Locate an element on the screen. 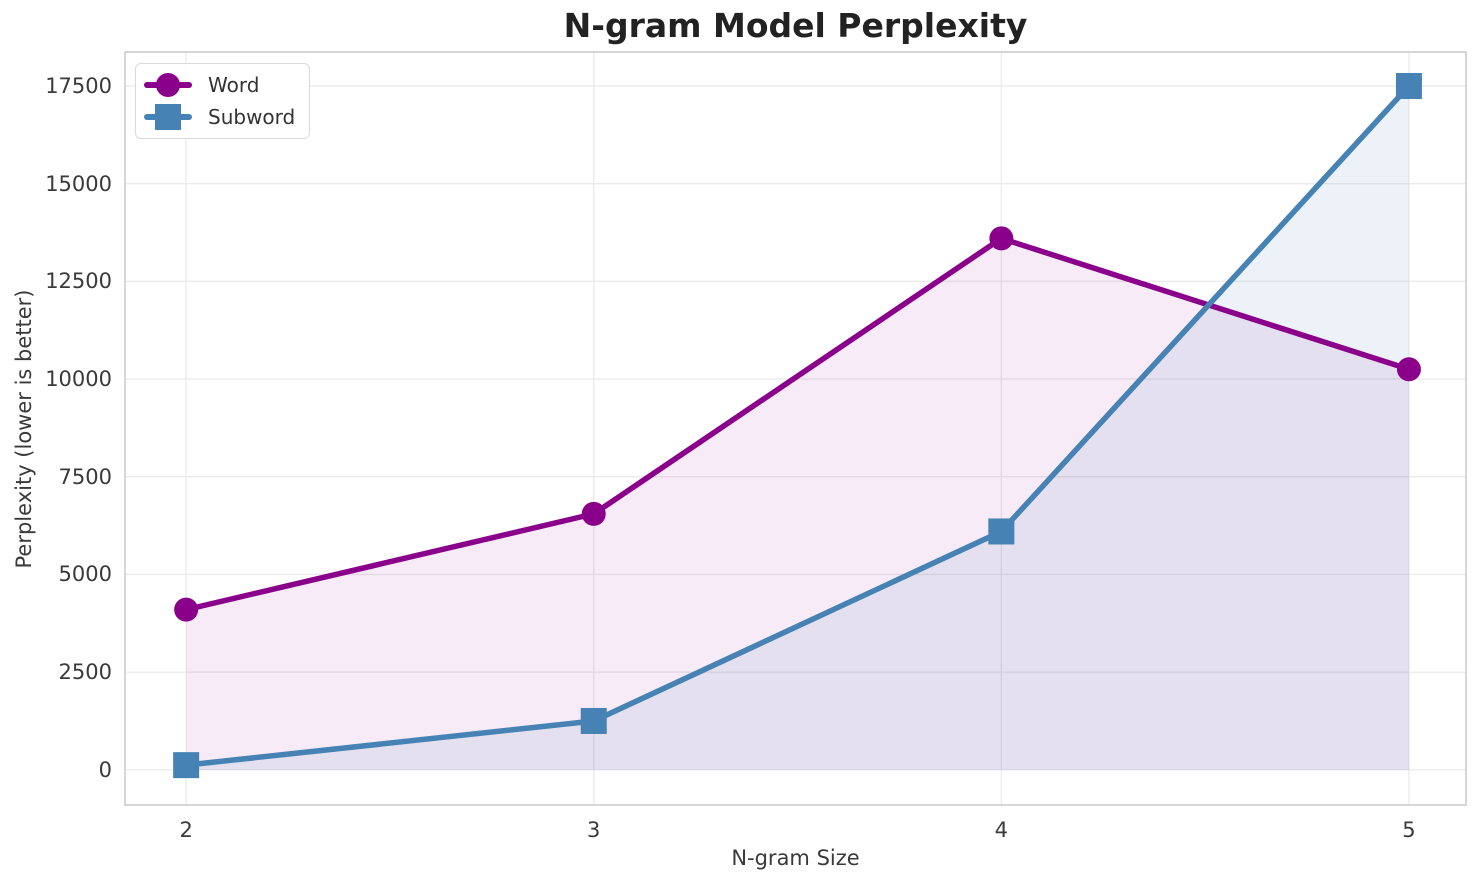 The image size is (1484, 885). y-tick-label-7500: 7500 is located at coordinates (85, 476).